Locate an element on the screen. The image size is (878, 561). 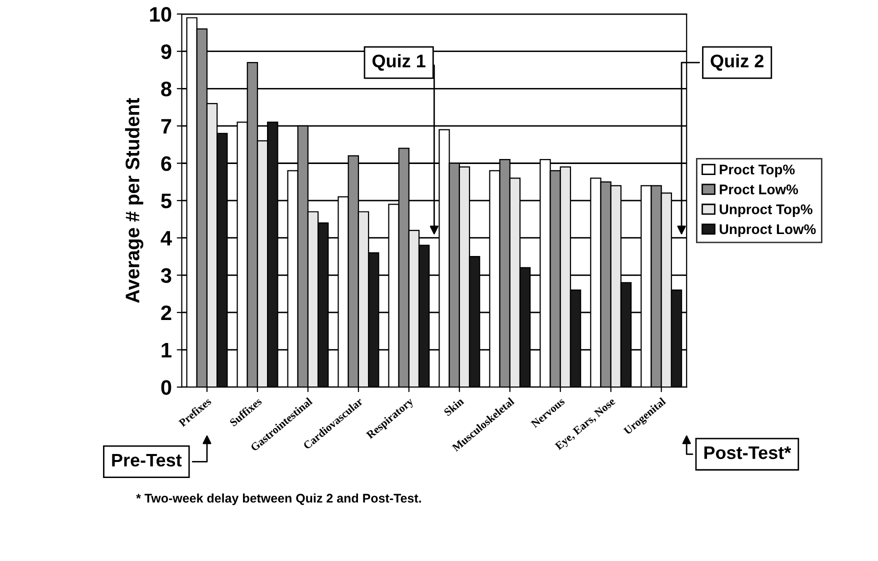
legend-label: Proct Low% is located at coordinates (759, 189).